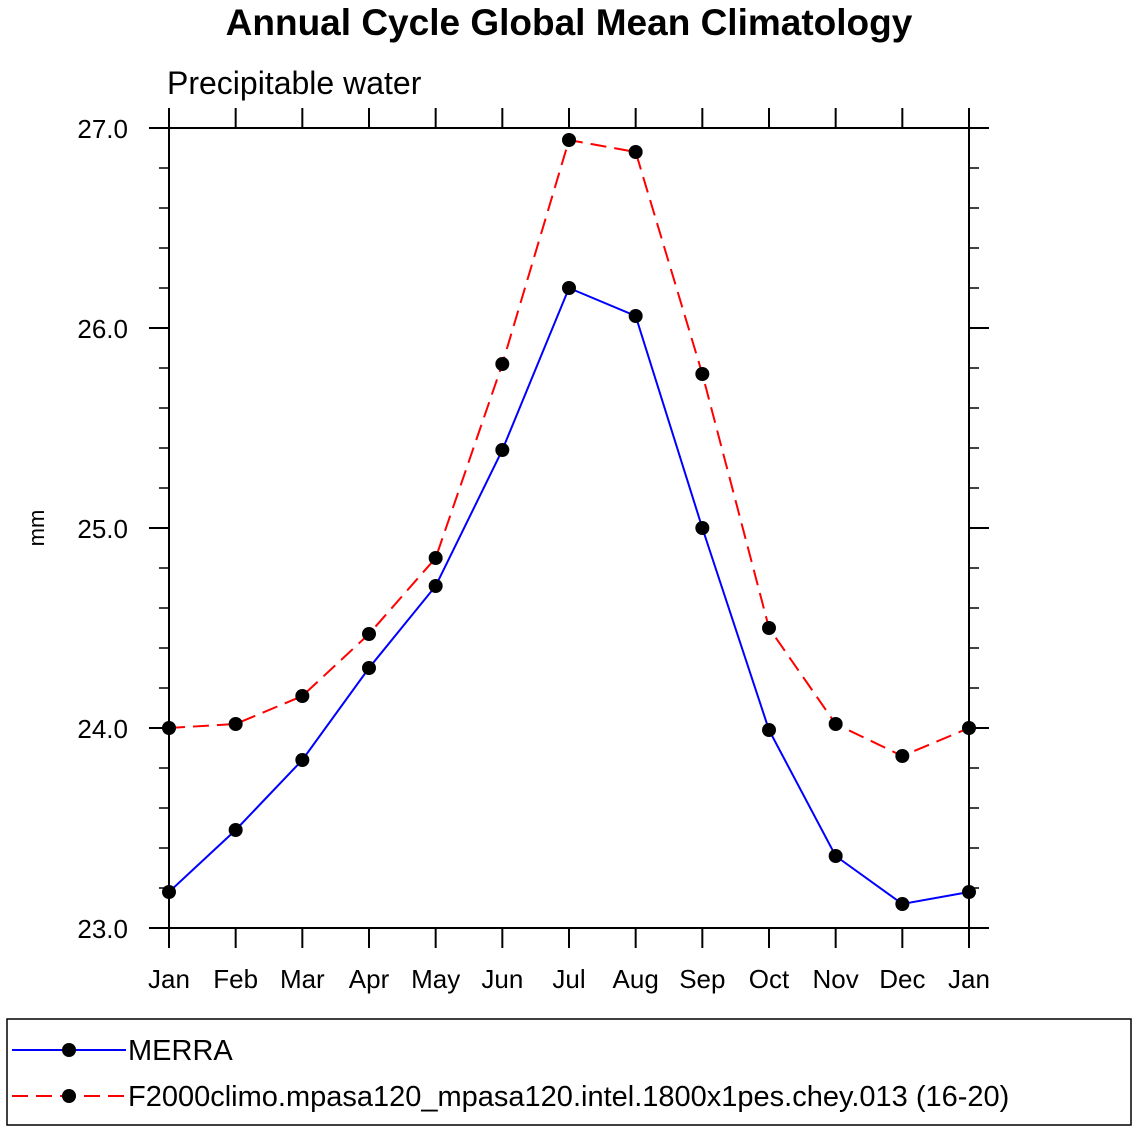 Image resolution: width=1138 pixels, height=1132 pixels. What do you see at coordinates (102, 129) in the screenshot?
I see `y-tick-label: 27.0` at bounding box center [102, 129].